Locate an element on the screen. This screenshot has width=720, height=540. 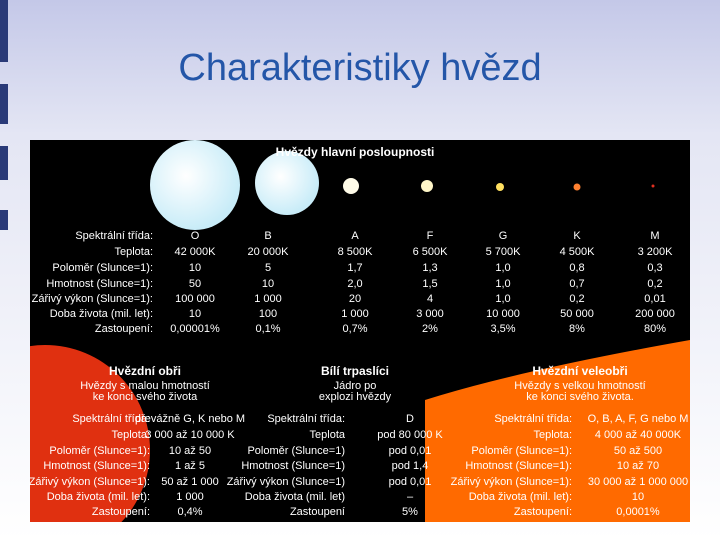
class-label: B is located at coordinates (267, 236).